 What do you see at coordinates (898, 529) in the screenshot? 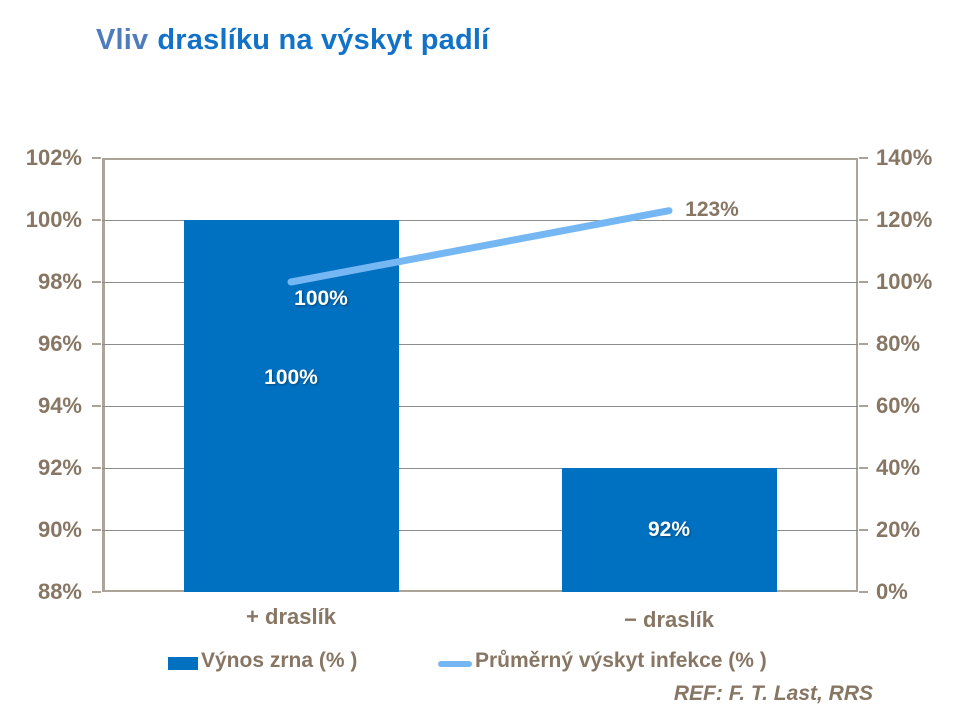
I see `right-axis-tick-label: 20%` at bounding box center [898, 529].